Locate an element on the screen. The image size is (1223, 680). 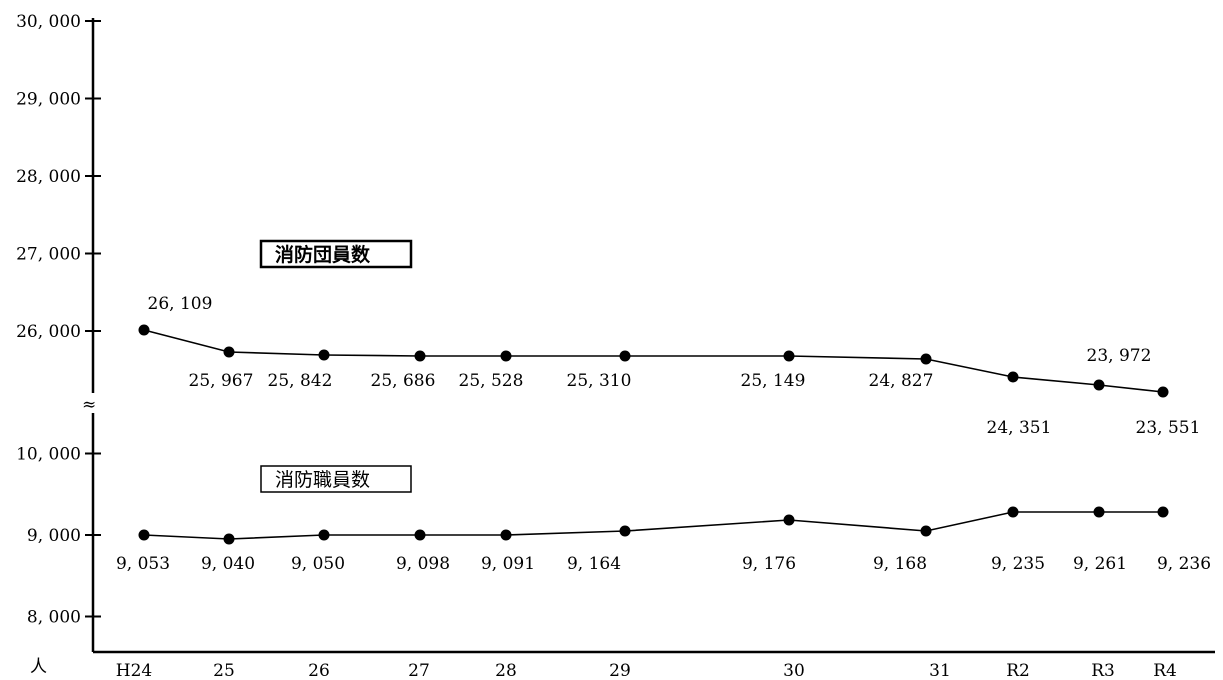
data-label: 9, 040 is located at coordinates (228, 564).